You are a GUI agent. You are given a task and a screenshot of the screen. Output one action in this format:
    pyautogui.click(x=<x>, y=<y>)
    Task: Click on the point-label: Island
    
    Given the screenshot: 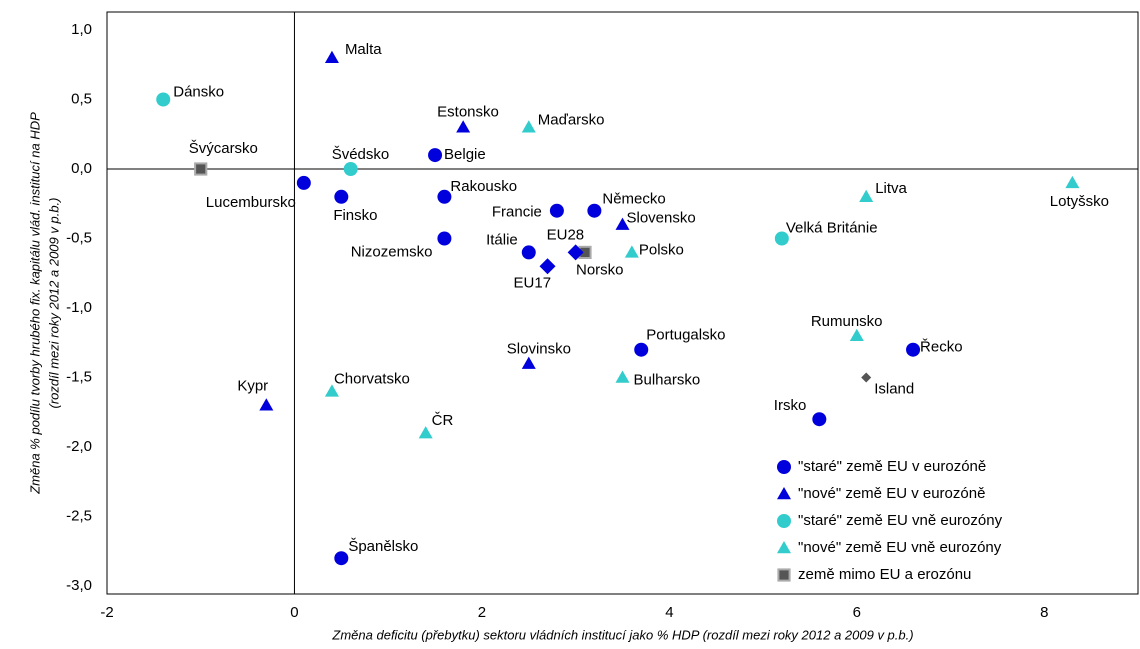 What is the action you would take?
    pyautogui.click(x=894, y=388)
    